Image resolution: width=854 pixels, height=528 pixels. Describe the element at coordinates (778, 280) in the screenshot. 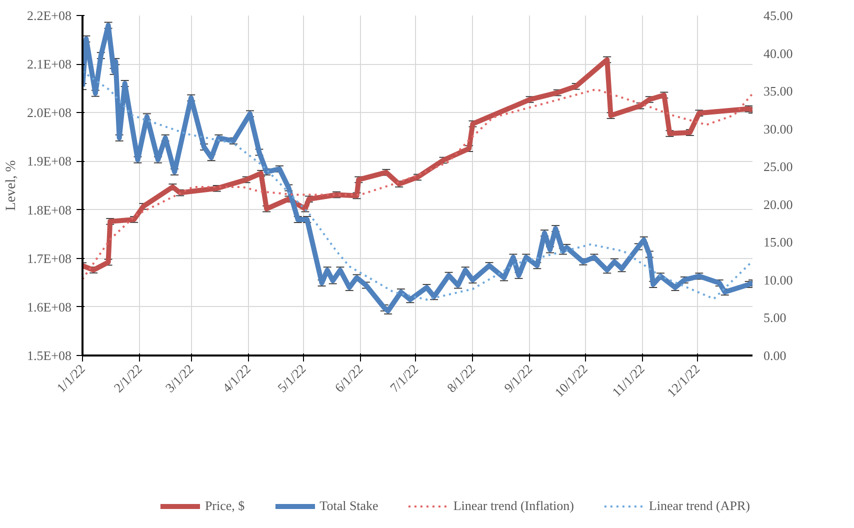

I see `y2-tick-label: 10.00` at that location.